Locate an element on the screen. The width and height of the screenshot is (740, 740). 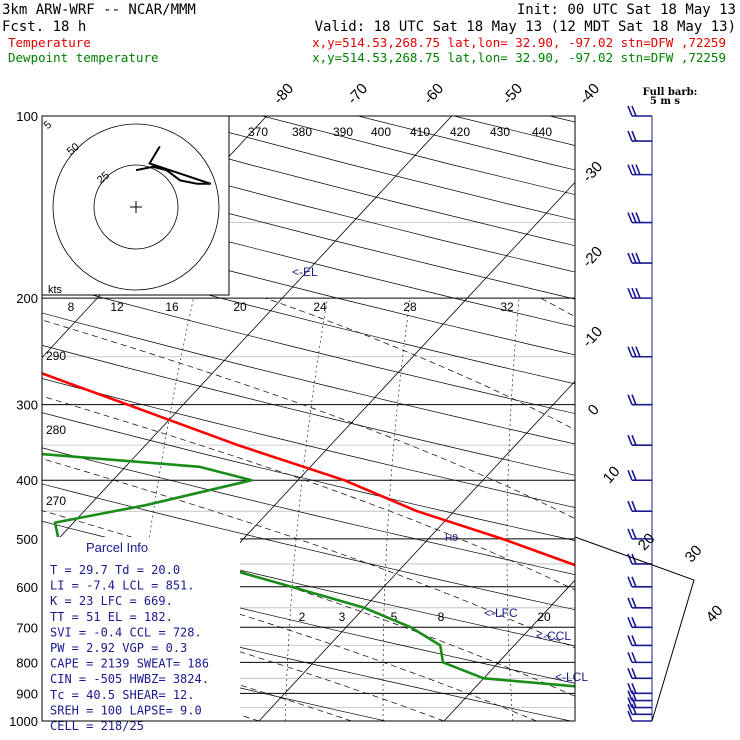
isotherm-label: -30 is located at coordinates (592, 171).